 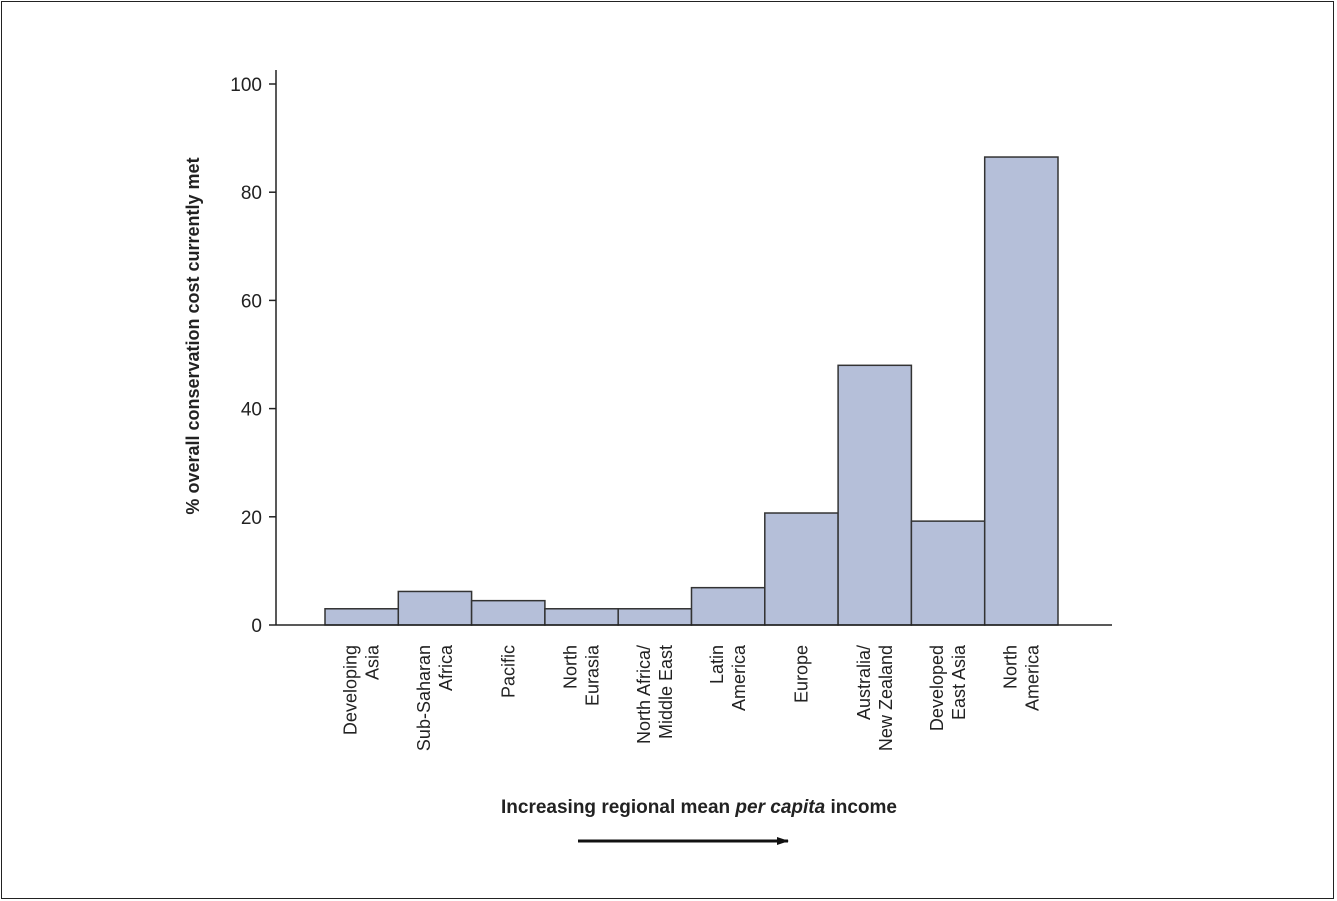 I want to click on category-label-line: Latin, so click(x=717, y=664).